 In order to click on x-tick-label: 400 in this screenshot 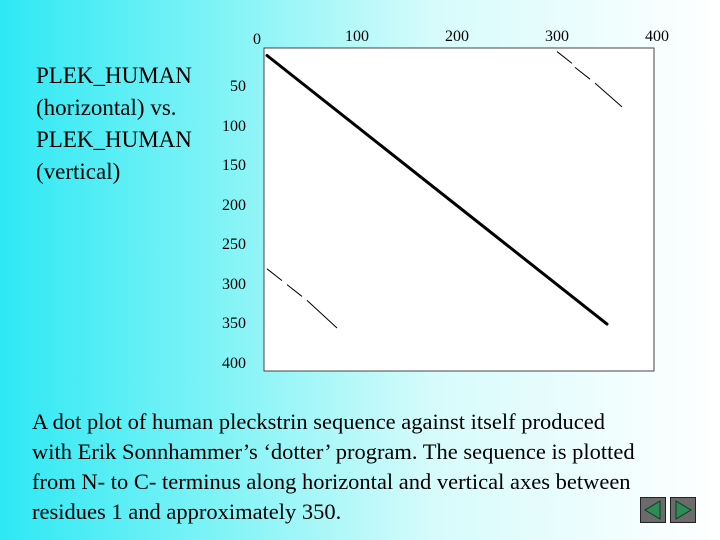, I will do `click(657, 36)`.